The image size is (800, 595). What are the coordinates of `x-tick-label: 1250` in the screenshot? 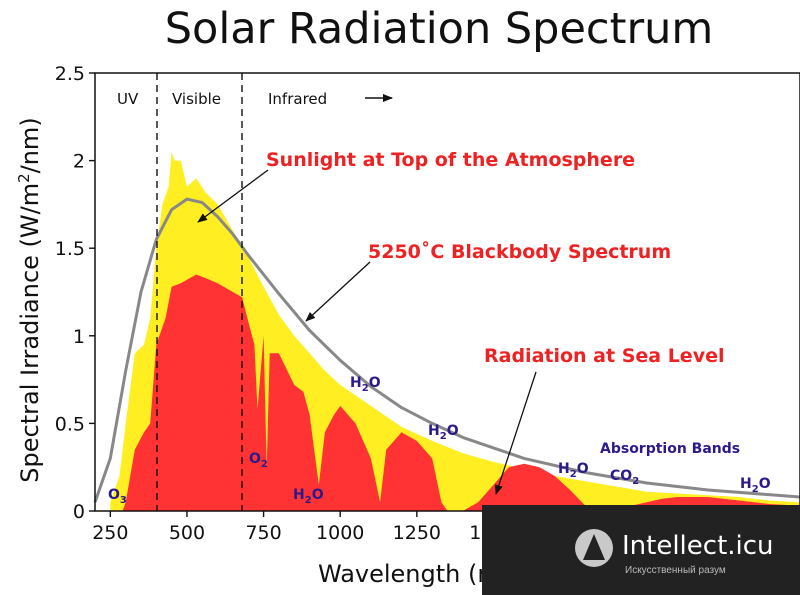 It's located at (417, 533).